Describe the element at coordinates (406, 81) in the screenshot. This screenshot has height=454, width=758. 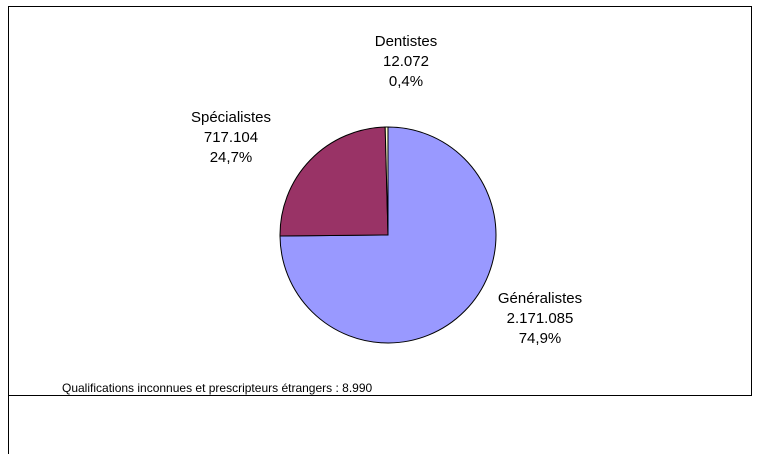
I see `percent-label: 0,4%` at that location.